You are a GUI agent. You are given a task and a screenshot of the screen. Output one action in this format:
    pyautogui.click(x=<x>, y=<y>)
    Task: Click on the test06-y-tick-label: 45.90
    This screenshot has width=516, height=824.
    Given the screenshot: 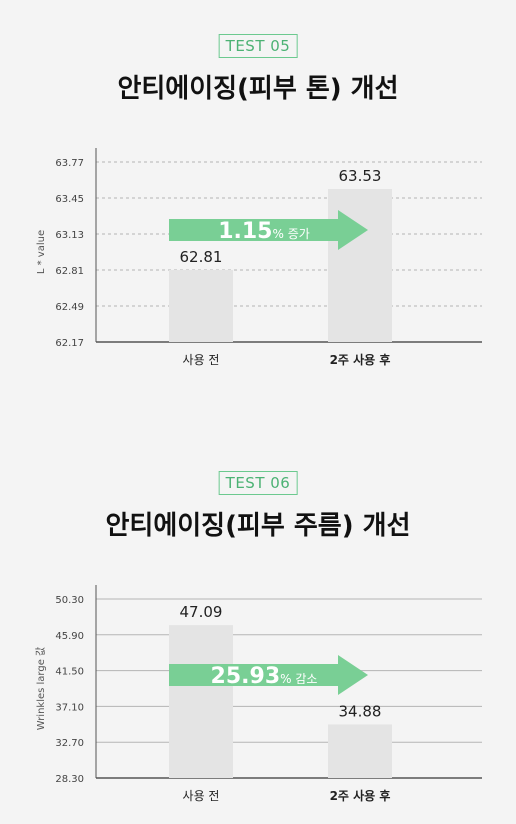 What is the action you would take?
    pyautogui.click(x=69, y=636)
    